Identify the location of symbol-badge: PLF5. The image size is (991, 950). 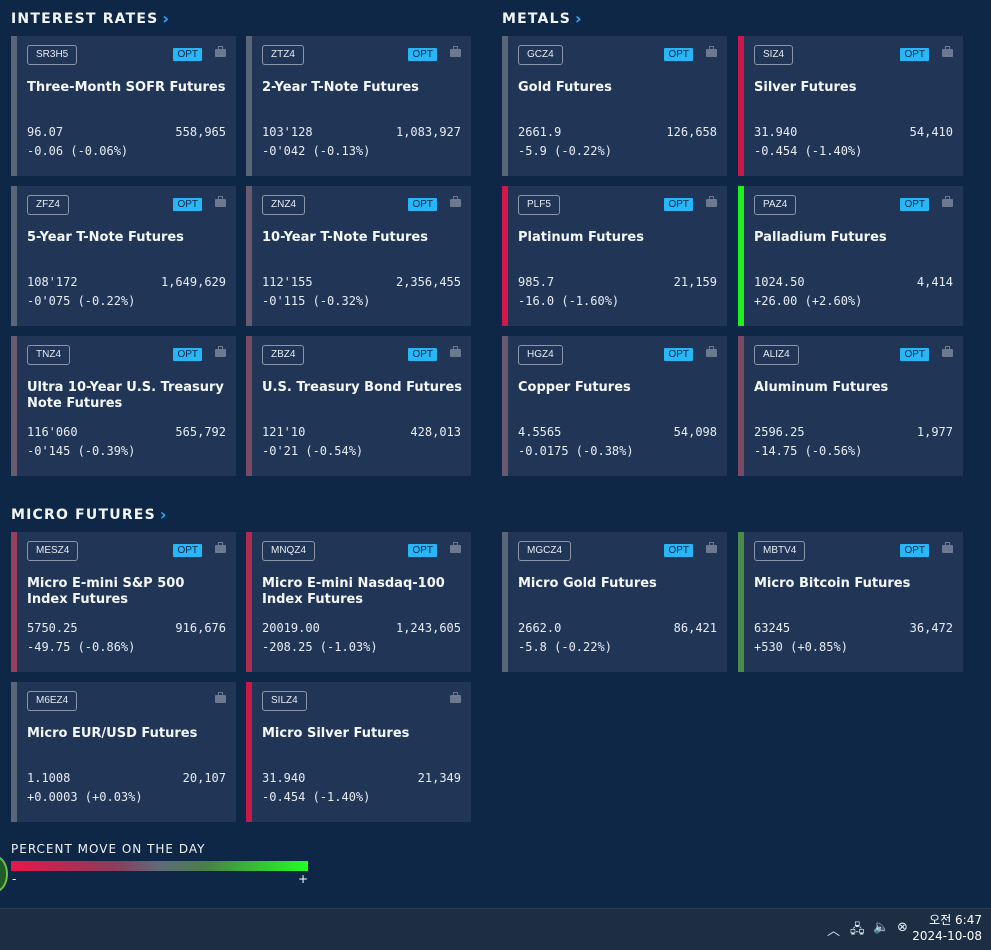
(539, 205).